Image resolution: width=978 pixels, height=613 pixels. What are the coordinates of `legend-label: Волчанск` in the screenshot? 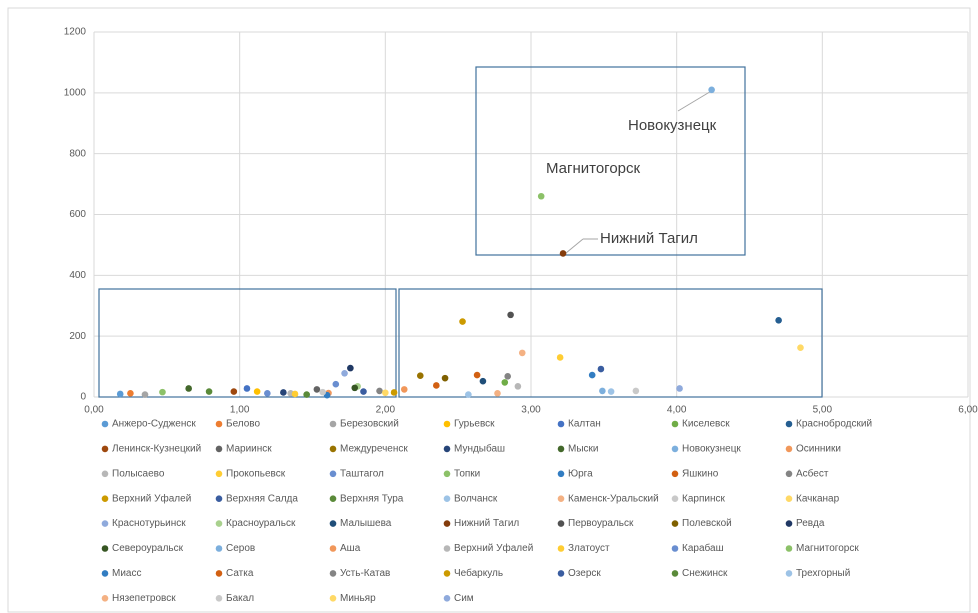 It's located at (476, 498).